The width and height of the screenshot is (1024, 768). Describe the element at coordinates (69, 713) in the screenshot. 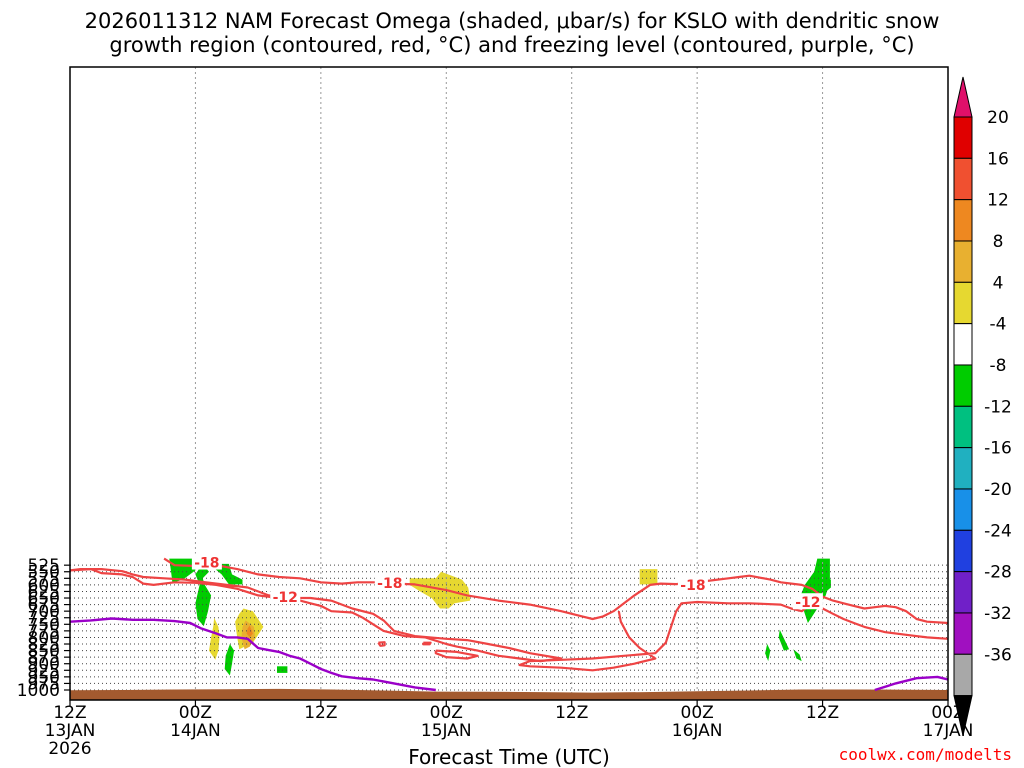

I see `xtick-label-time-0: 12Z` at that location.